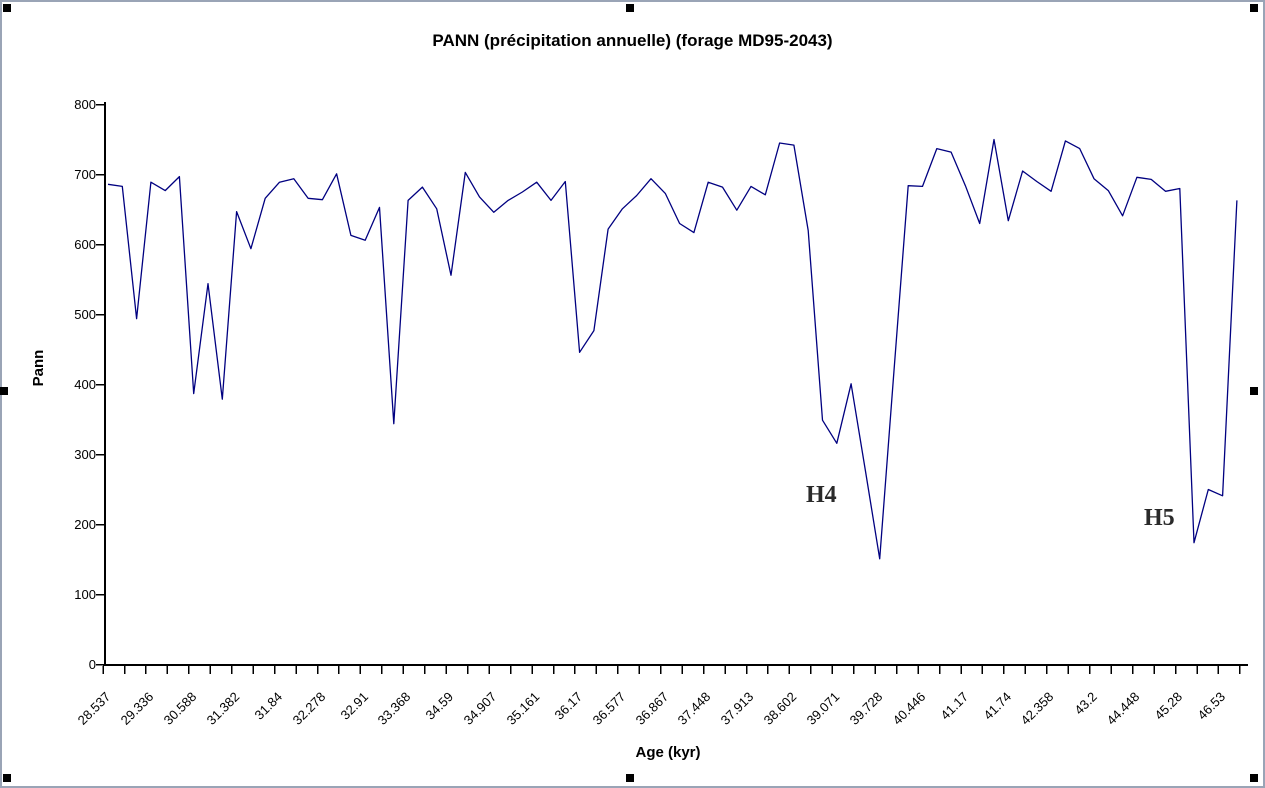 The image size is (1265, 788). I want to click on y-tick-label: 800, so click(85, 104).